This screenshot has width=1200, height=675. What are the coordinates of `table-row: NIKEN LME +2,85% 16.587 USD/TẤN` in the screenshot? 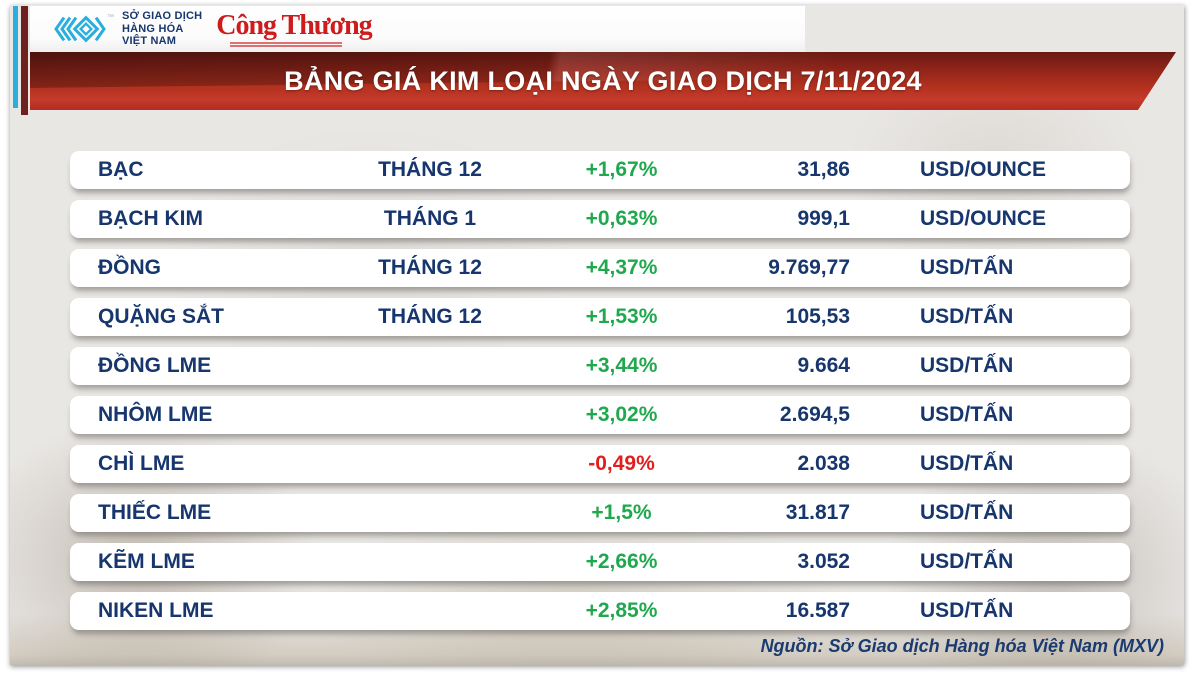 It's located at (600, 611).